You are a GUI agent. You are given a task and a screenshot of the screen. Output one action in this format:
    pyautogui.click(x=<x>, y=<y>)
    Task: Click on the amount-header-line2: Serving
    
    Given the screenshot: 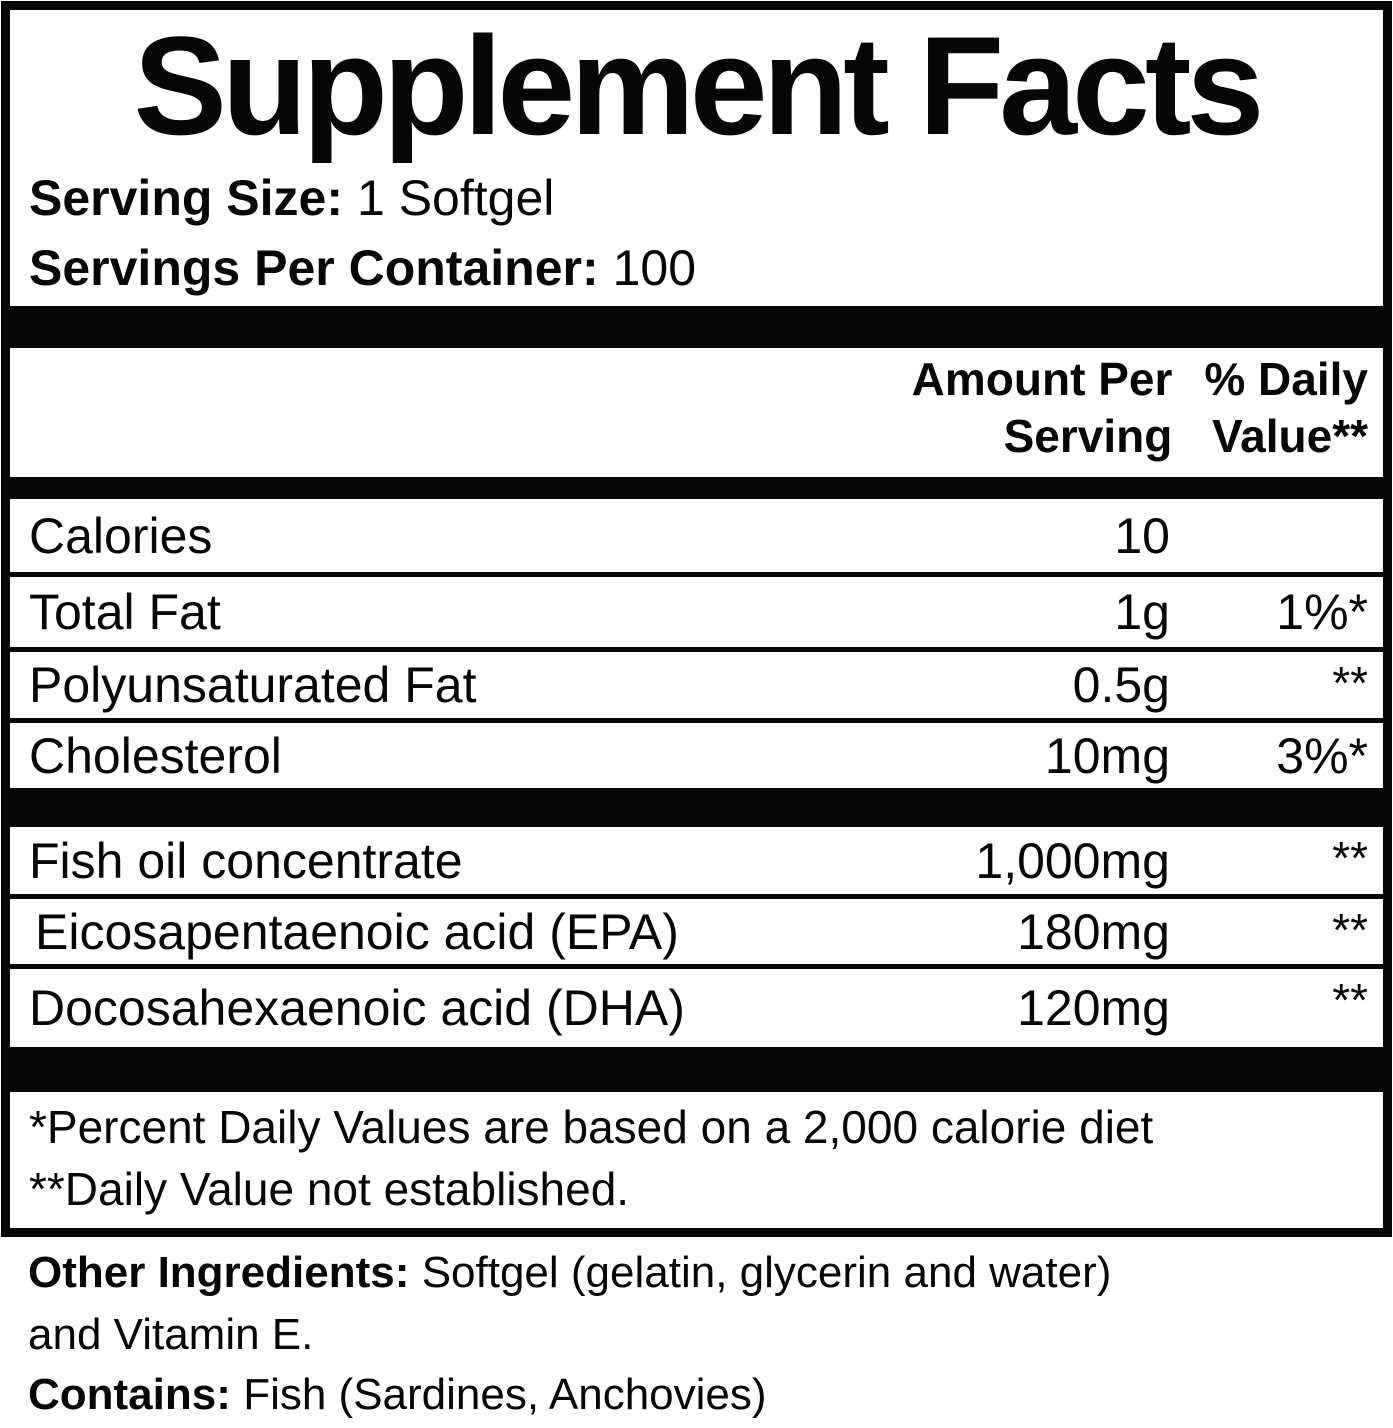 What is the action you would take?
    pyautogui.click(x=1088, y=436)
    